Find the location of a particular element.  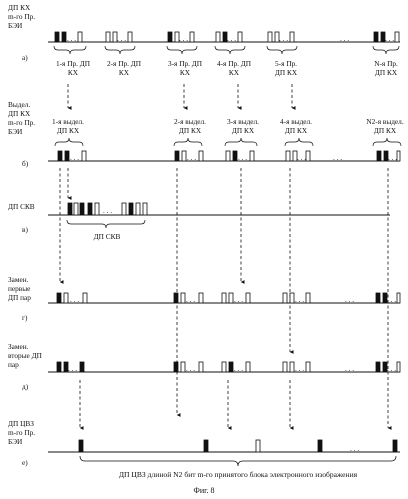

group-3-label-line-2: КХ is located at coordinates (185, 72).